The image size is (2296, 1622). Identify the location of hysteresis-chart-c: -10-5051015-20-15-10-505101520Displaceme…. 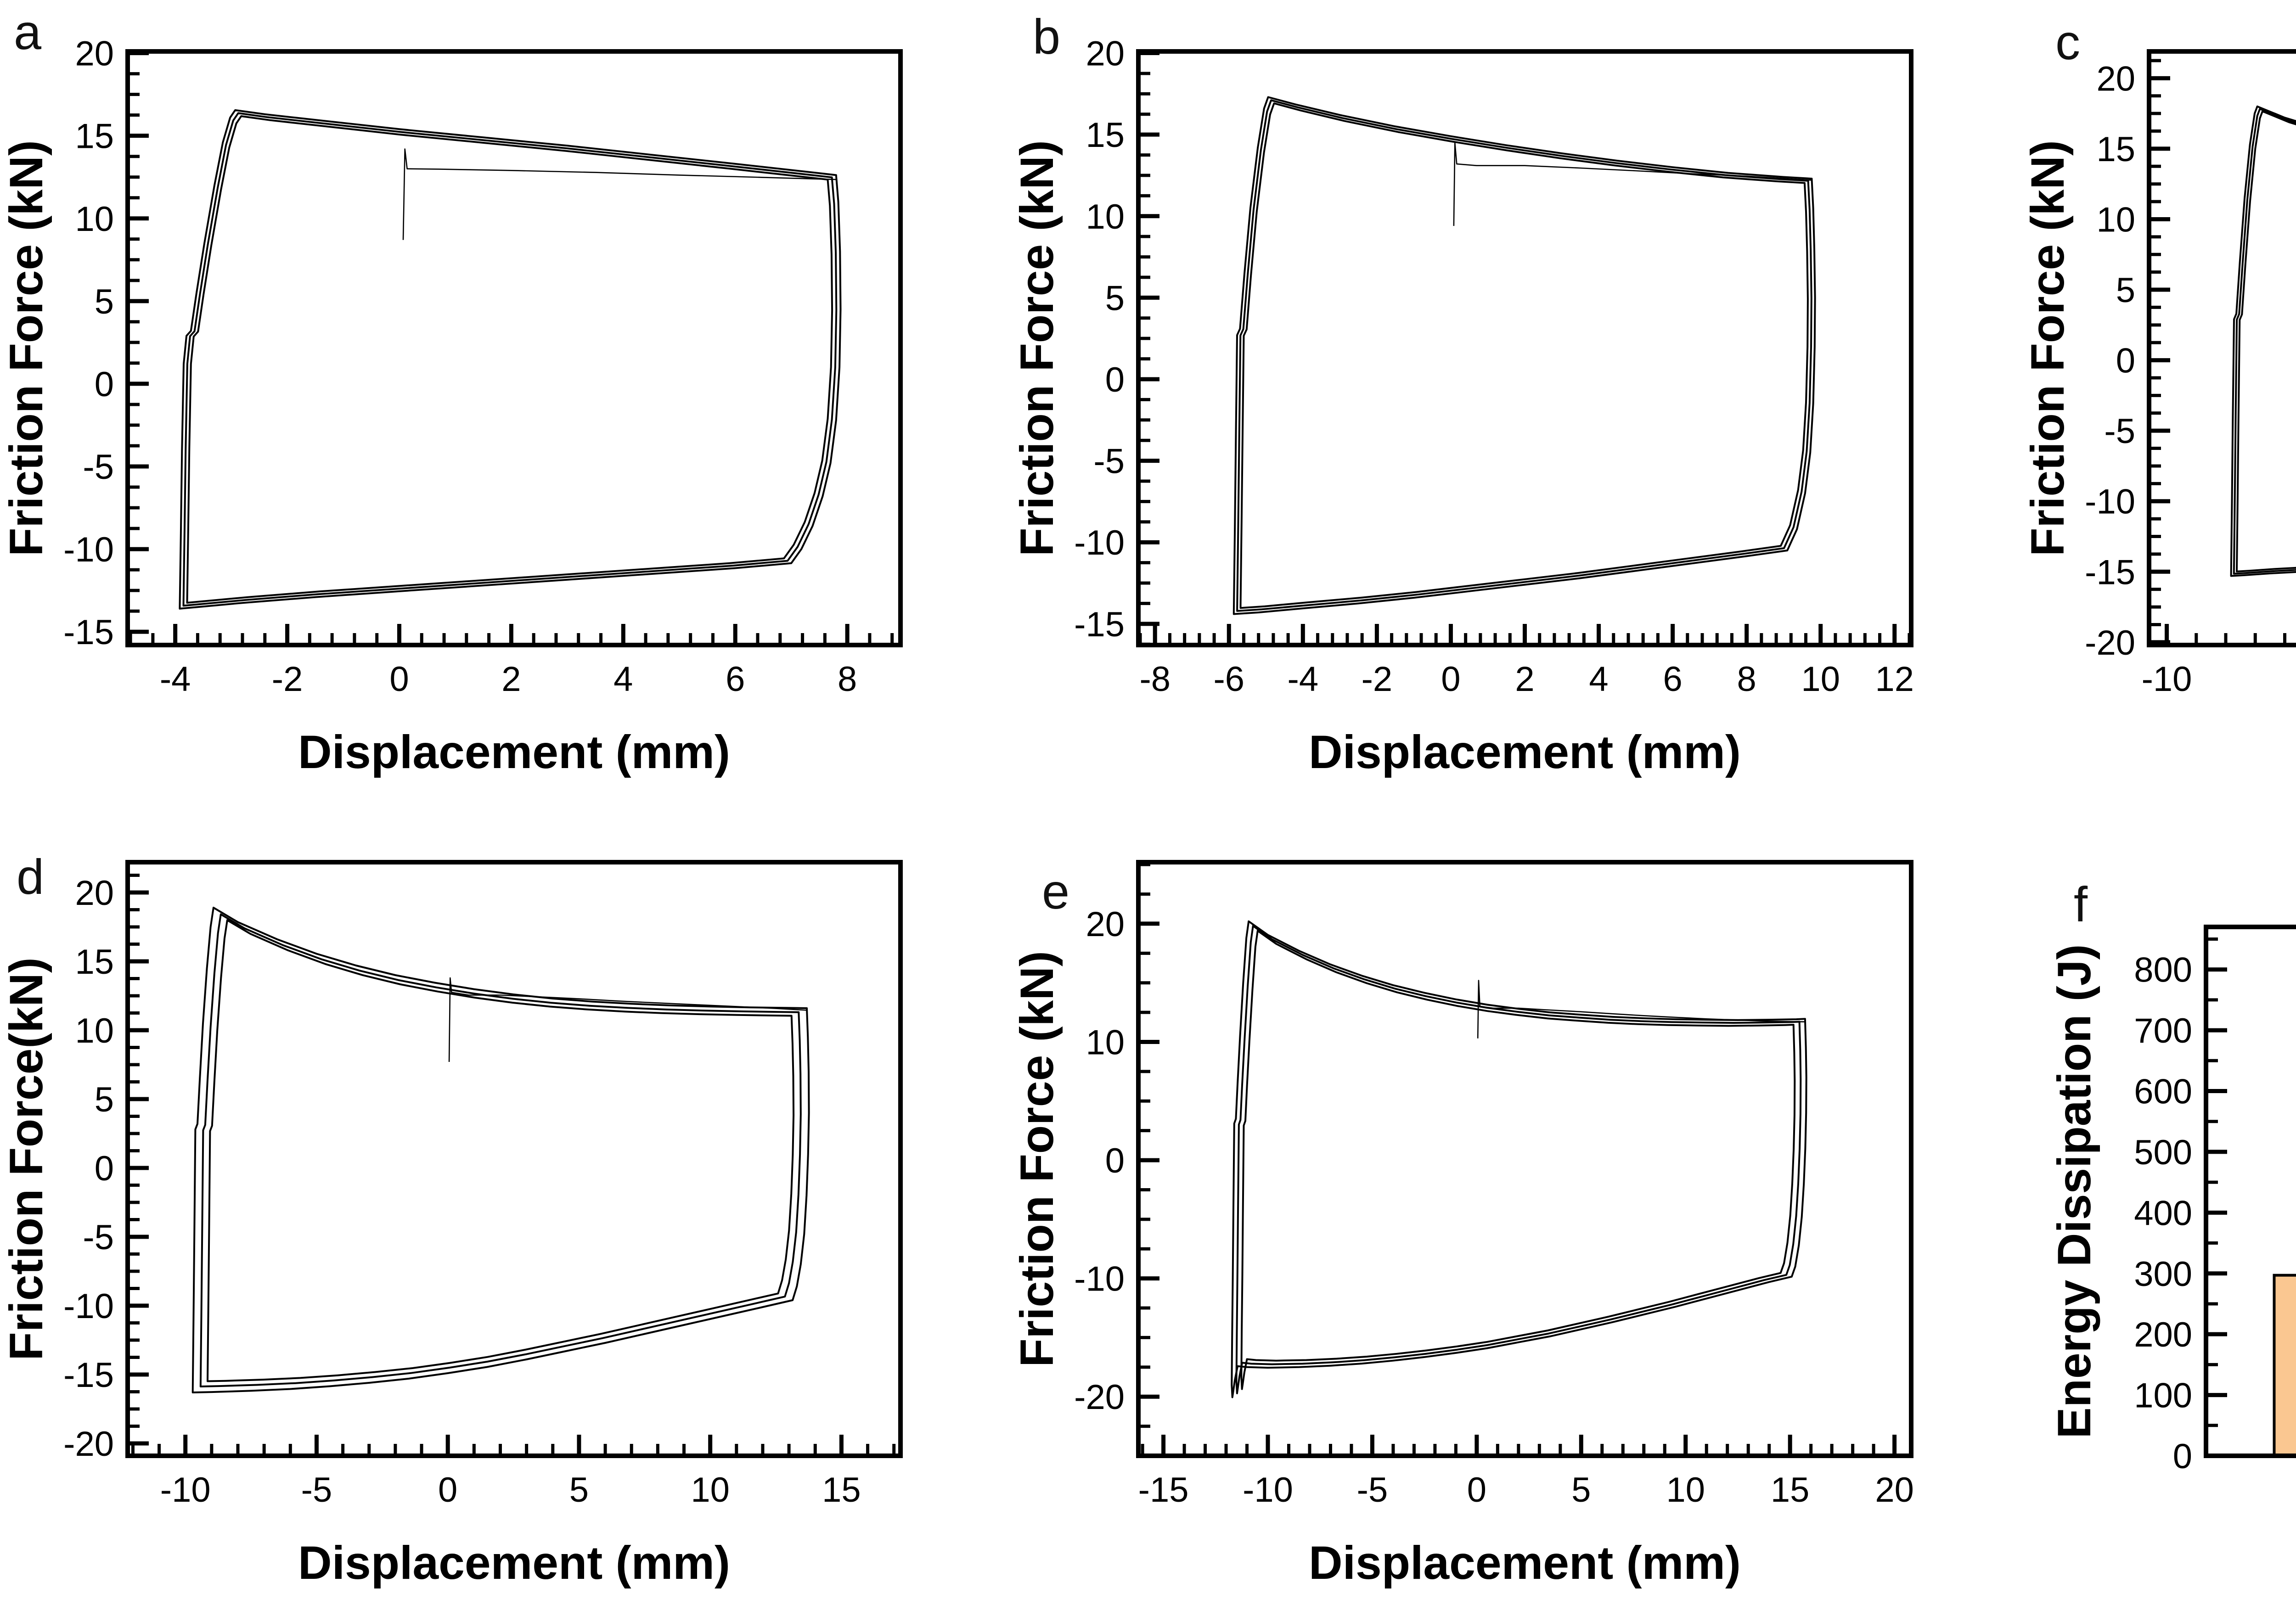
(2159, 374).